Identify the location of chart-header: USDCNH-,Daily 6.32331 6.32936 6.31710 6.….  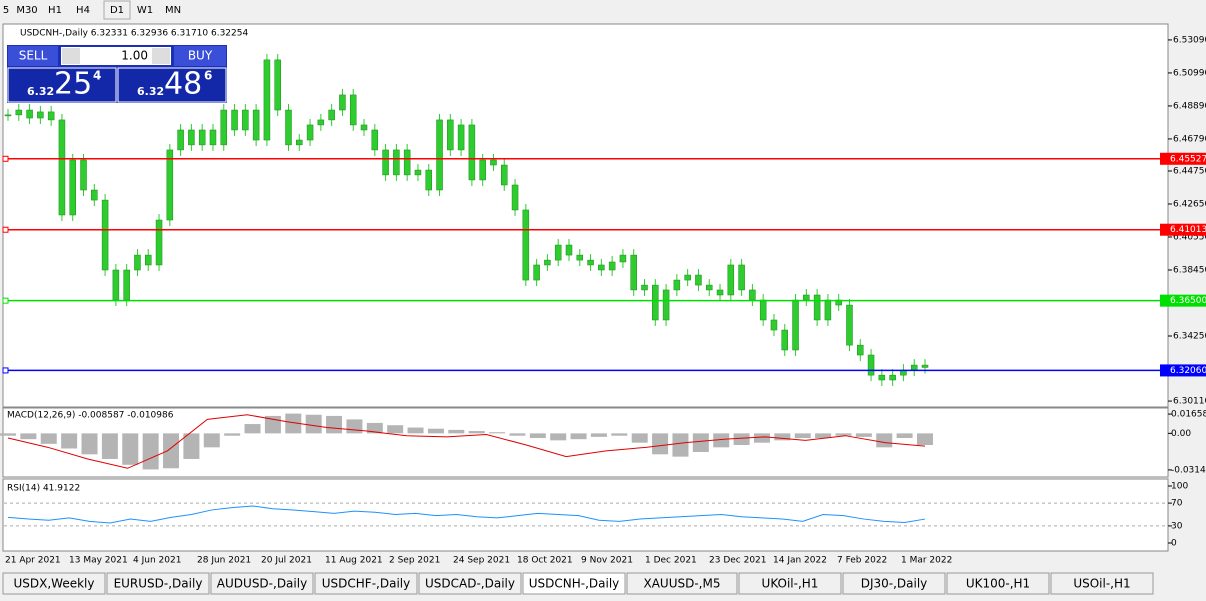
(134, 34).